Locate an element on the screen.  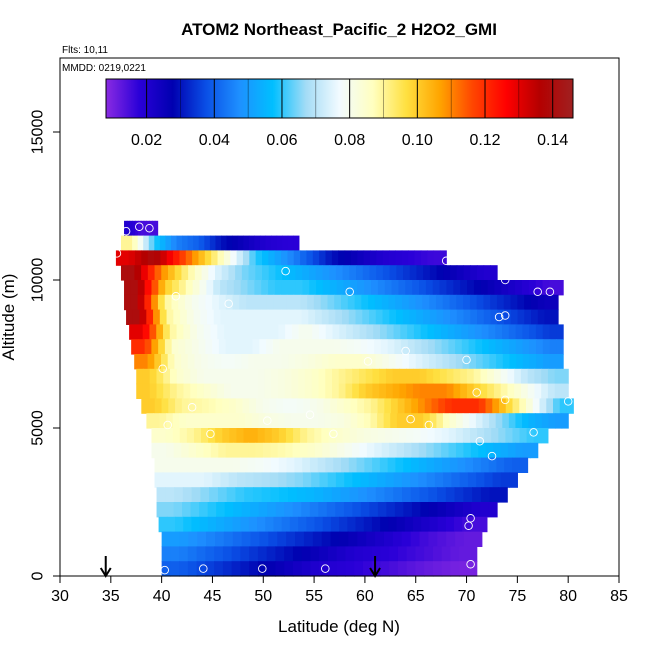
x-tick-label: 40 is located at coordinates (162, 596).